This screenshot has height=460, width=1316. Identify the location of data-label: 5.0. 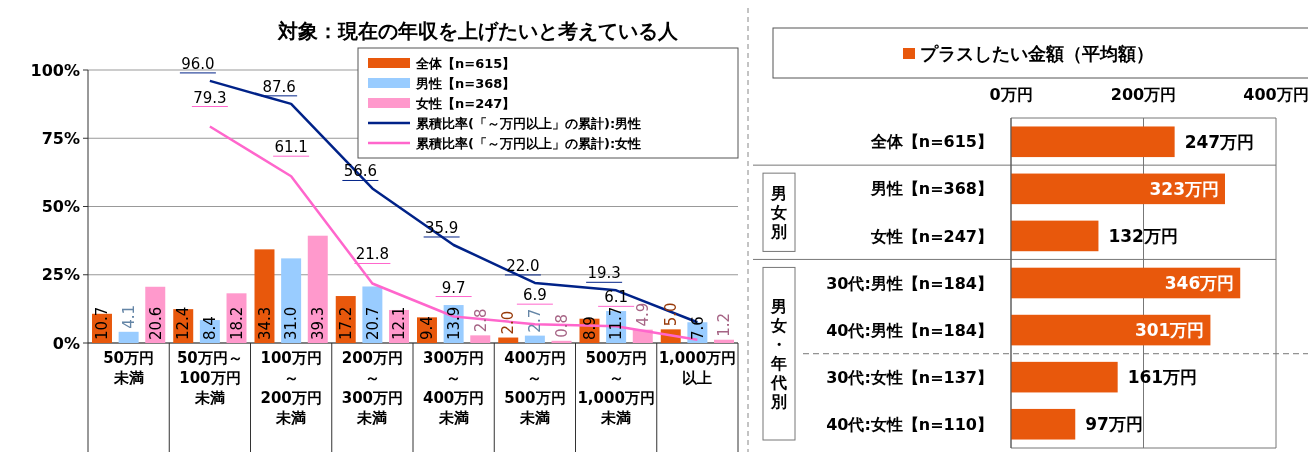
(670, 314).